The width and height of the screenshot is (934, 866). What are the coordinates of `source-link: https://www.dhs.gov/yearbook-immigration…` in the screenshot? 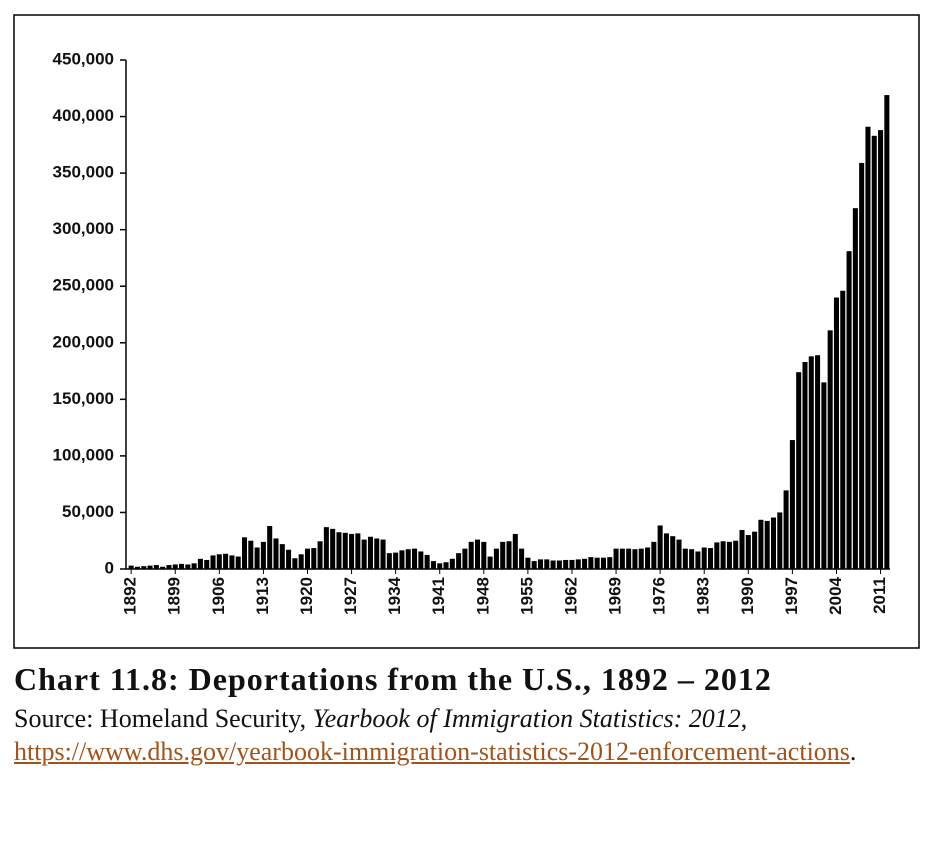 It's located at (432, 751).